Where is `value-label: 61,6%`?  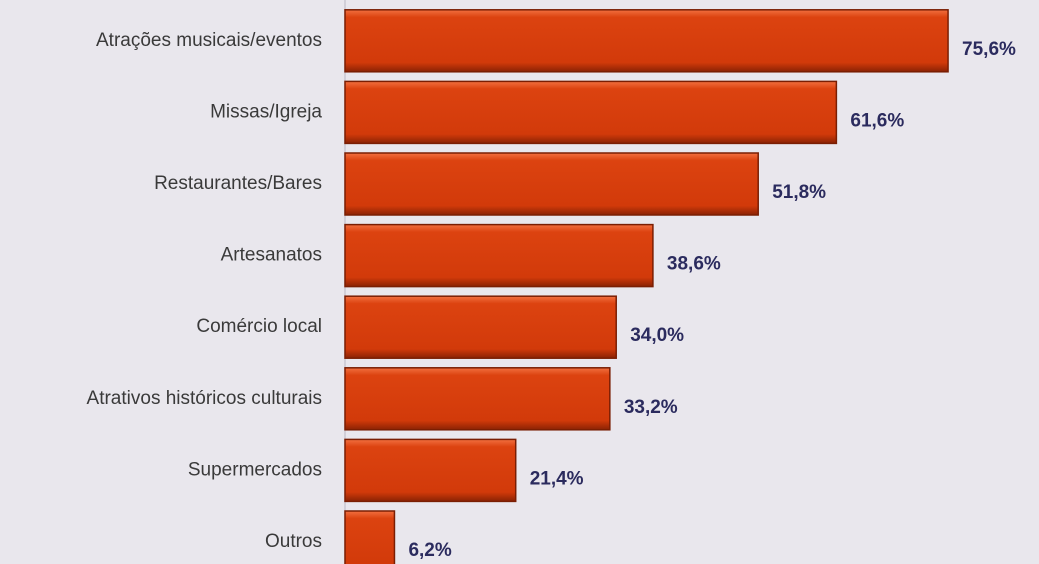
value-label: 61,6% is located at coordinates (877, 120).